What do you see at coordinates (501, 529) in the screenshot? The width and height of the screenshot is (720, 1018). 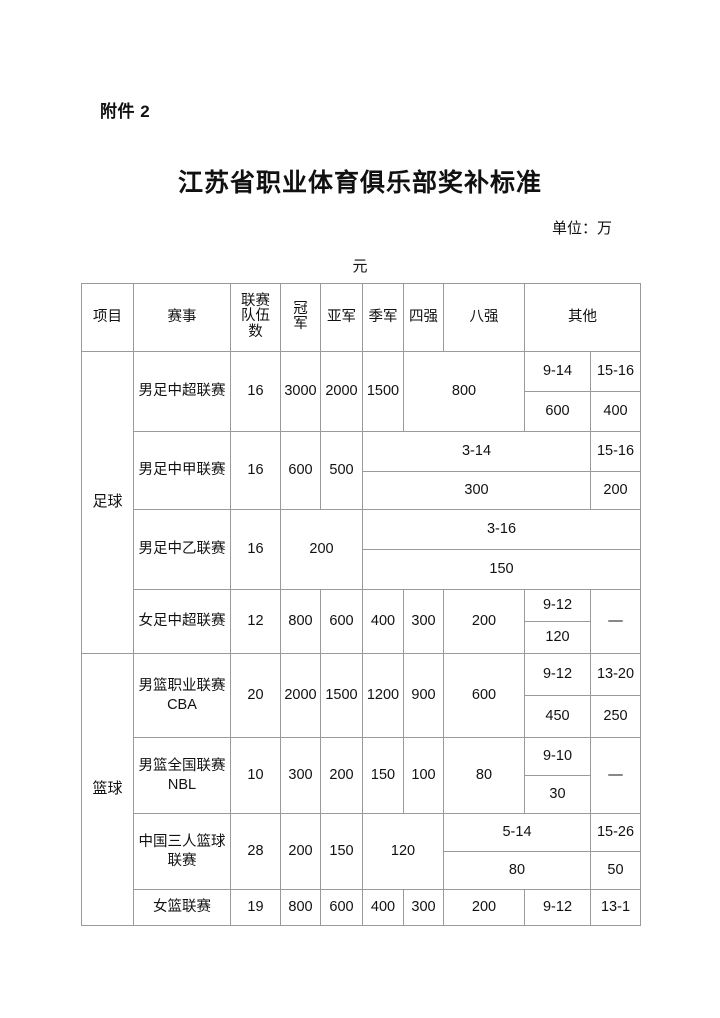 I see `cell-wide-range: 3-16` at bounding box center [501, 529].